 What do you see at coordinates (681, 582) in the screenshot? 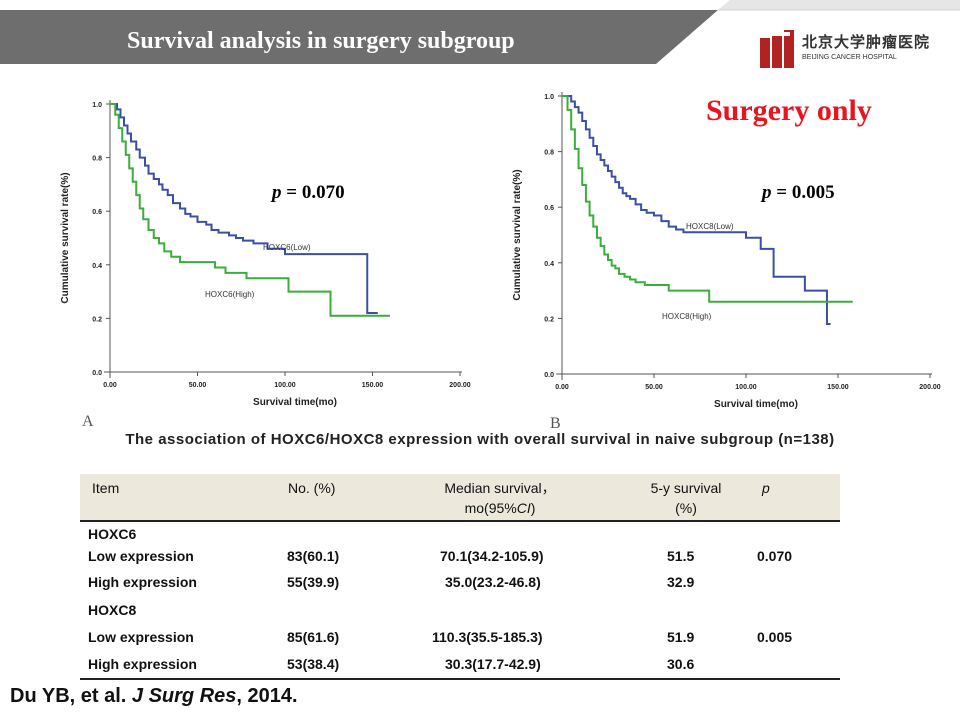
I see `table-row-hoxc6-high-five-year: 32.9` at bounding box center [681, 582].